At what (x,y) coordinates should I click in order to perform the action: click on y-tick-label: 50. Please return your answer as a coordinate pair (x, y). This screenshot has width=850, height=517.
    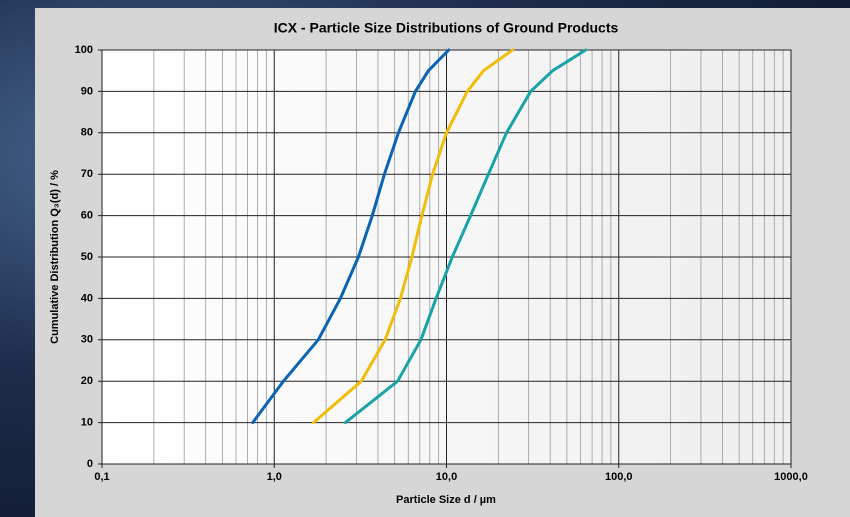
    Looking at the image, I should click on (87, 257).